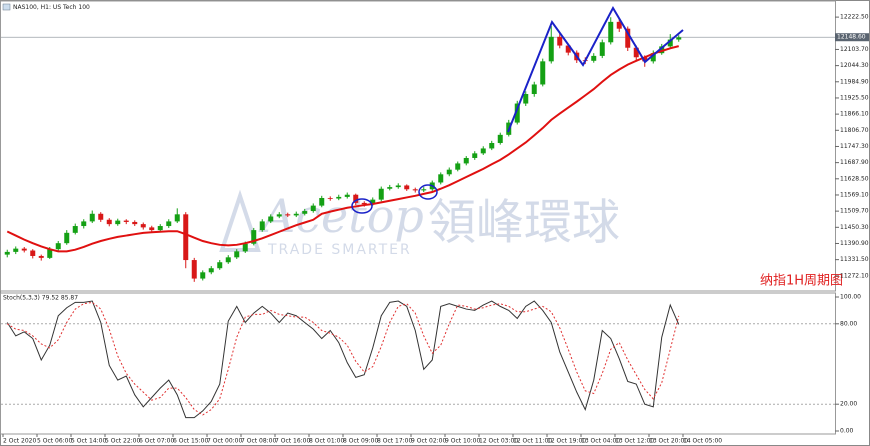 This screenshot has width=870, height=446. I want to click on y-tick-label: 11569.10, so click(854, 194).